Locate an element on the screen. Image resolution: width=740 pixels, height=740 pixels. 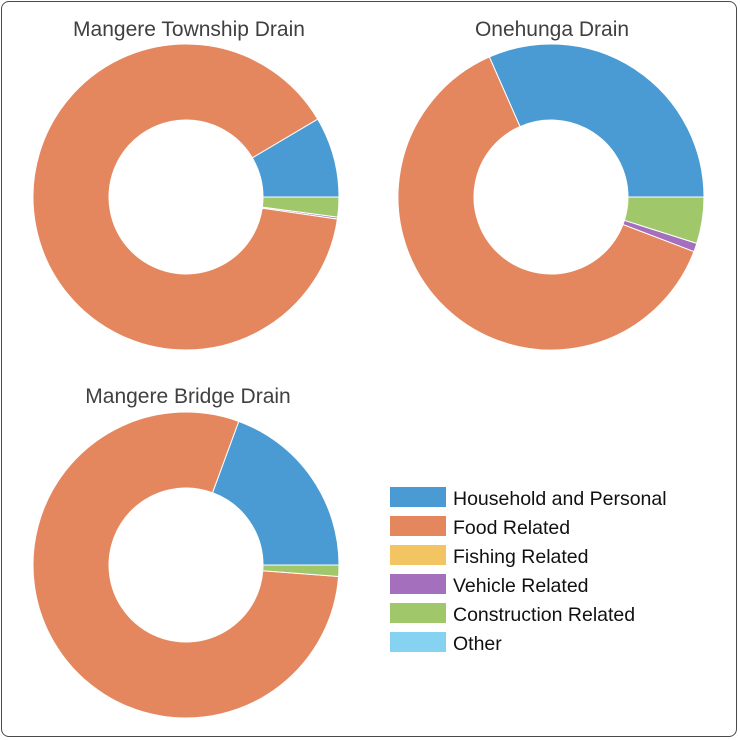
legend-label-other: Other is located at coordinates (477, 644).